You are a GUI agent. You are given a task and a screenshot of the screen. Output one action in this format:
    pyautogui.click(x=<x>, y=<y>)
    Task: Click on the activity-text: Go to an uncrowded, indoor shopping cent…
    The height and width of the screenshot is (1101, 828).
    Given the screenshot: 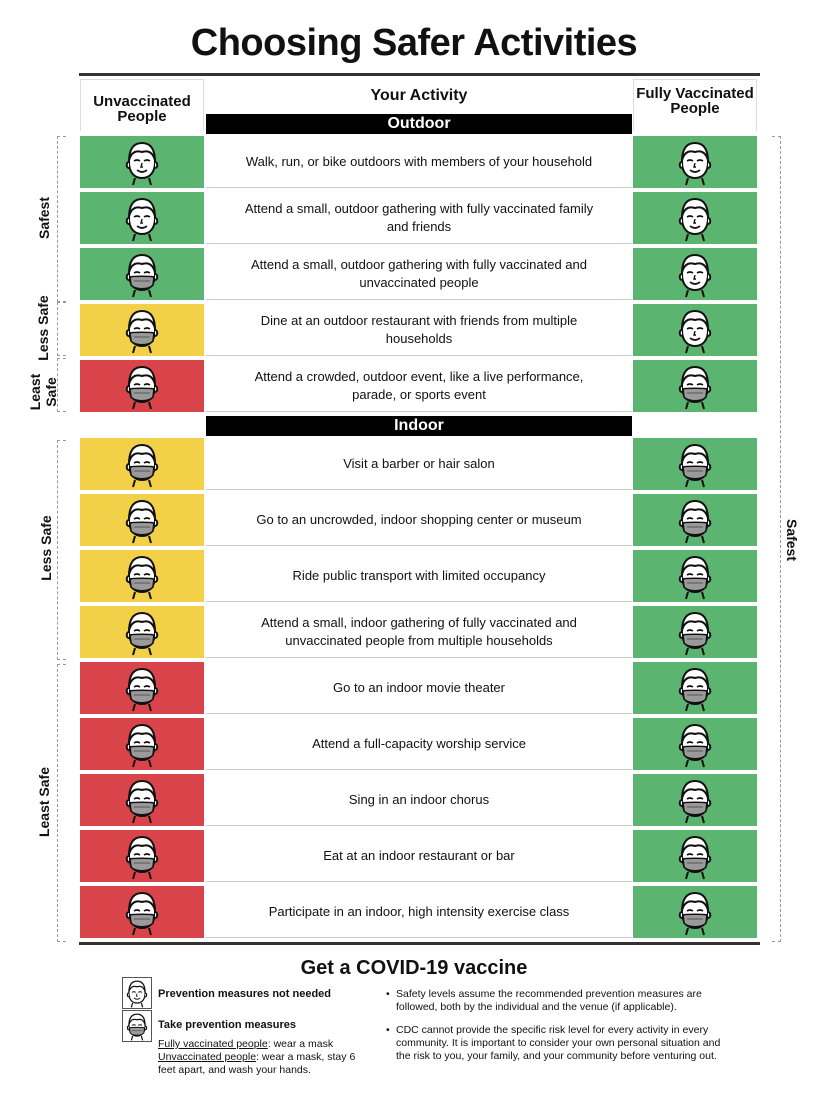 What is the action you would take?
    pyautogui.click(x=419, y=520)
    